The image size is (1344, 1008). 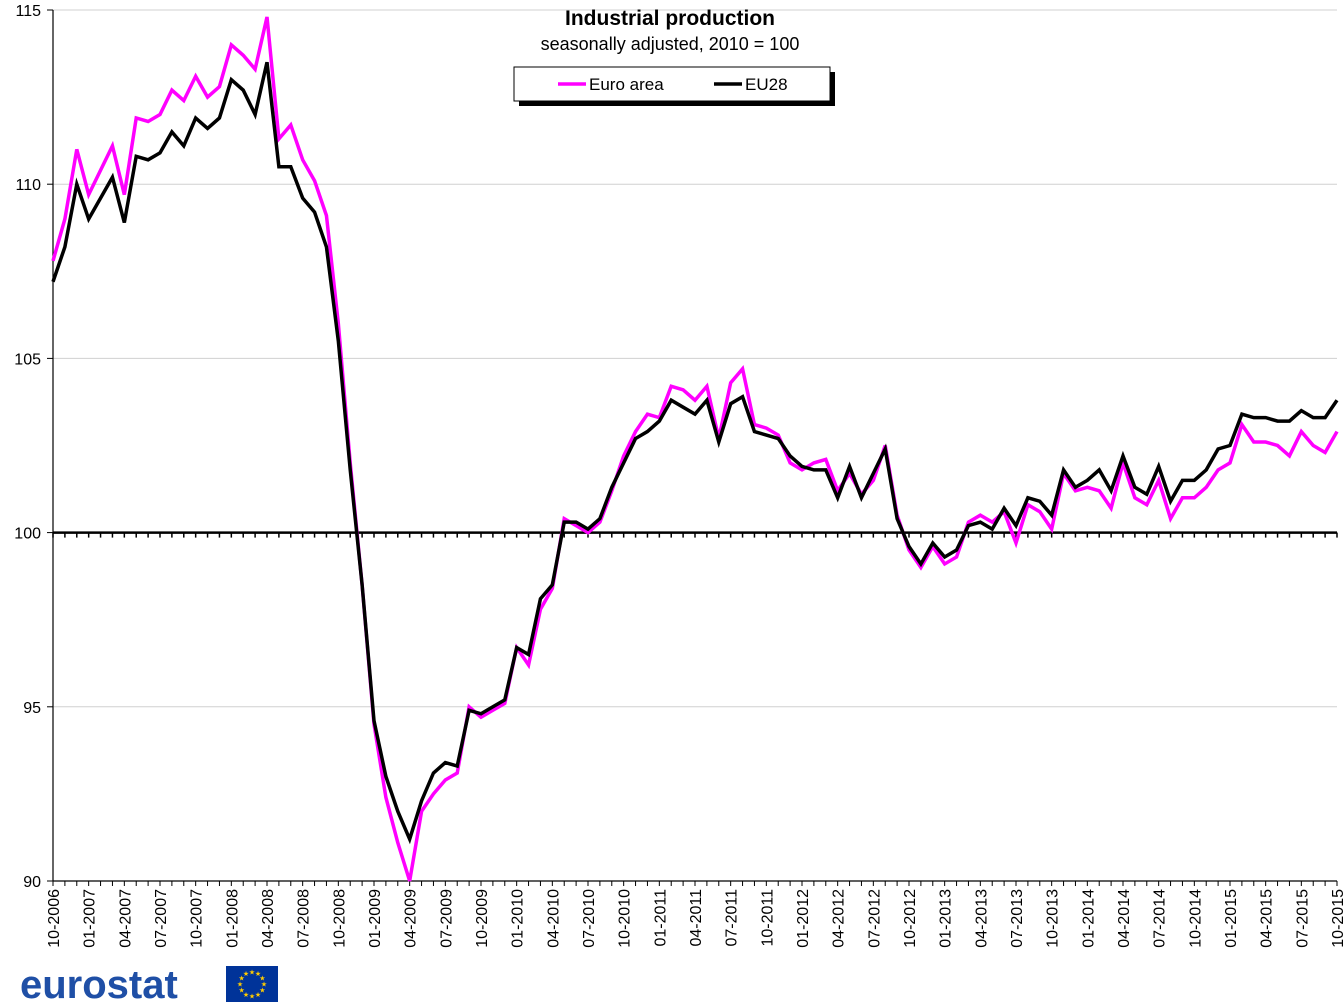 What do you see at coordinates (626, 84) in the screenshot?
I see `legend-label-euro-area: Euro area` at bounding box center [626, 84].